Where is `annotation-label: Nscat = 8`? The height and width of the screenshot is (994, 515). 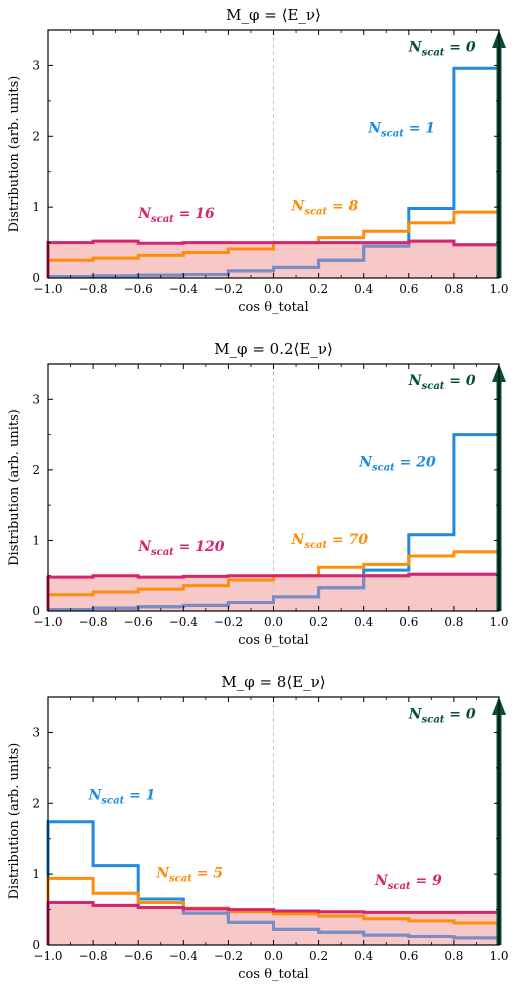
annotation-label: Nscat = 8 is located at coordinates (325, 208).